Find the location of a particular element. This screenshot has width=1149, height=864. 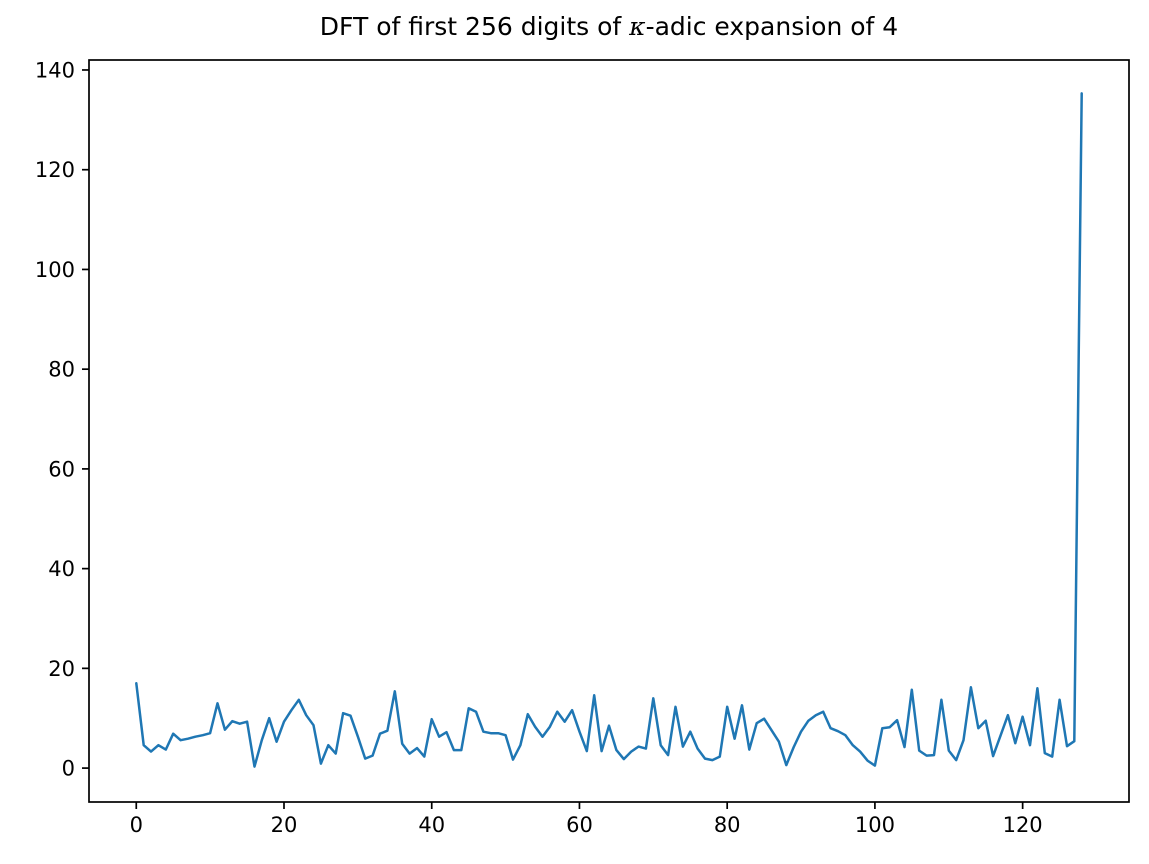

y-tick-label: 20 is located at coordinates (61, 669).